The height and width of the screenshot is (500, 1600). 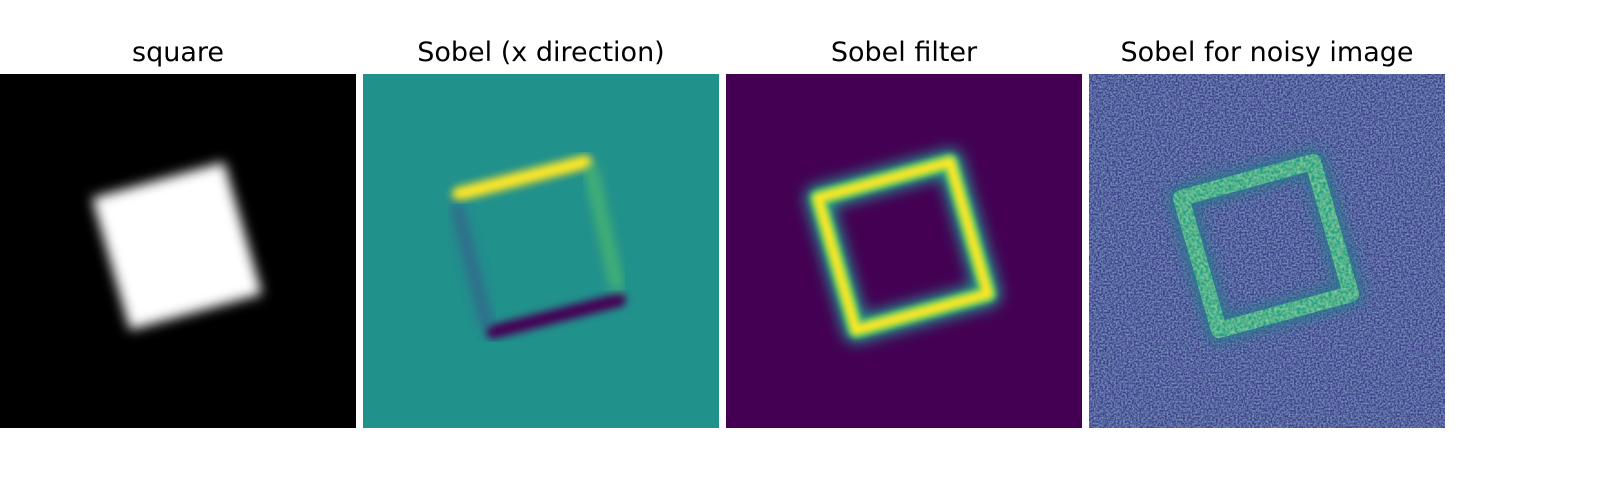 What do you see at coordinates (178, 52) in the screenshot?
I see `panel-title-square: square` at bounding box center [178, 52].